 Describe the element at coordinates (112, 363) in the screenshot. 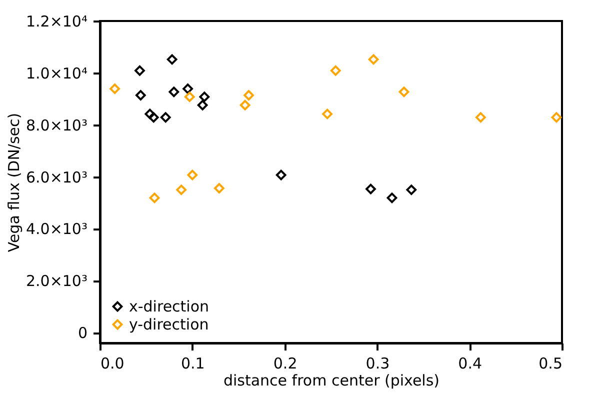

I see `x-tick-label: 0.0` at that location.